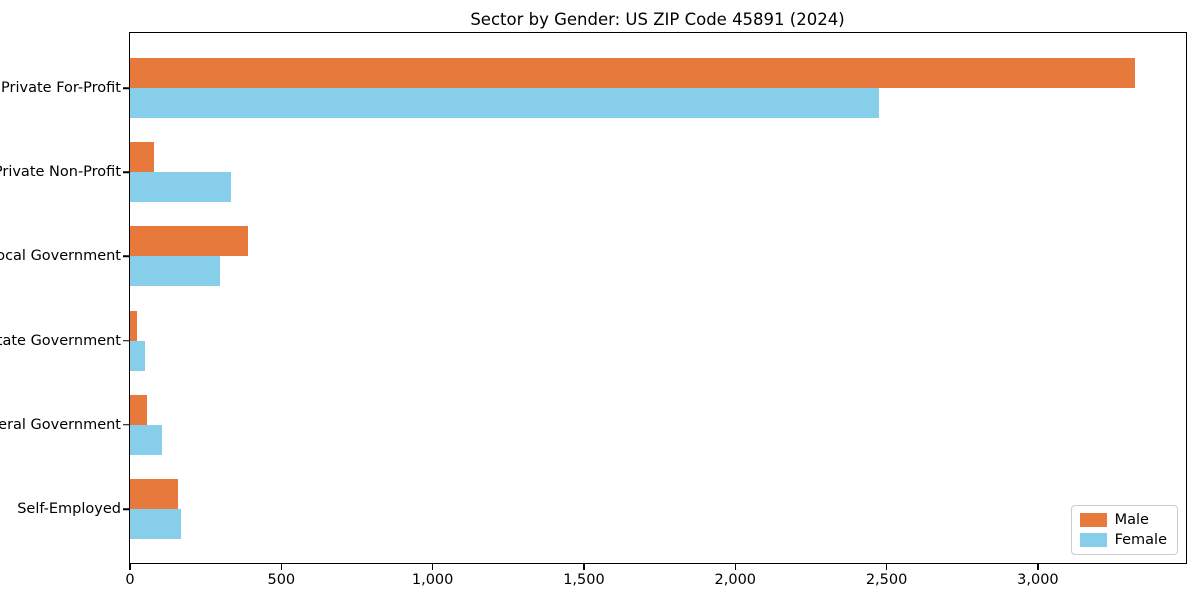  What do you see at coordinates (60, 172) in the screenshot?
I see `y-axis-label: Private Non-Profit` at bounding box center [60, 172].